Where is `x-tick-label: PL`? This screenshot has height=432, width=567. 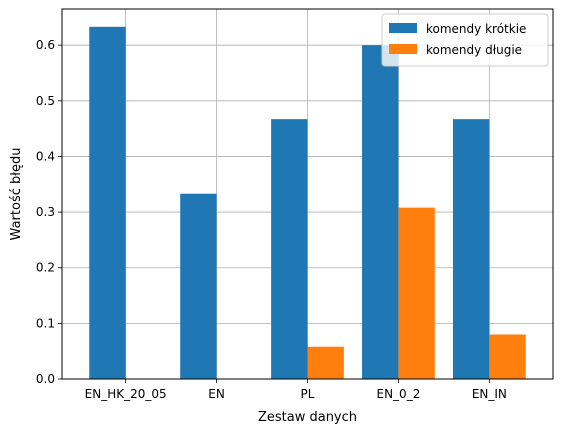
x-tick-label: PL is located at coordinates (308, 394).